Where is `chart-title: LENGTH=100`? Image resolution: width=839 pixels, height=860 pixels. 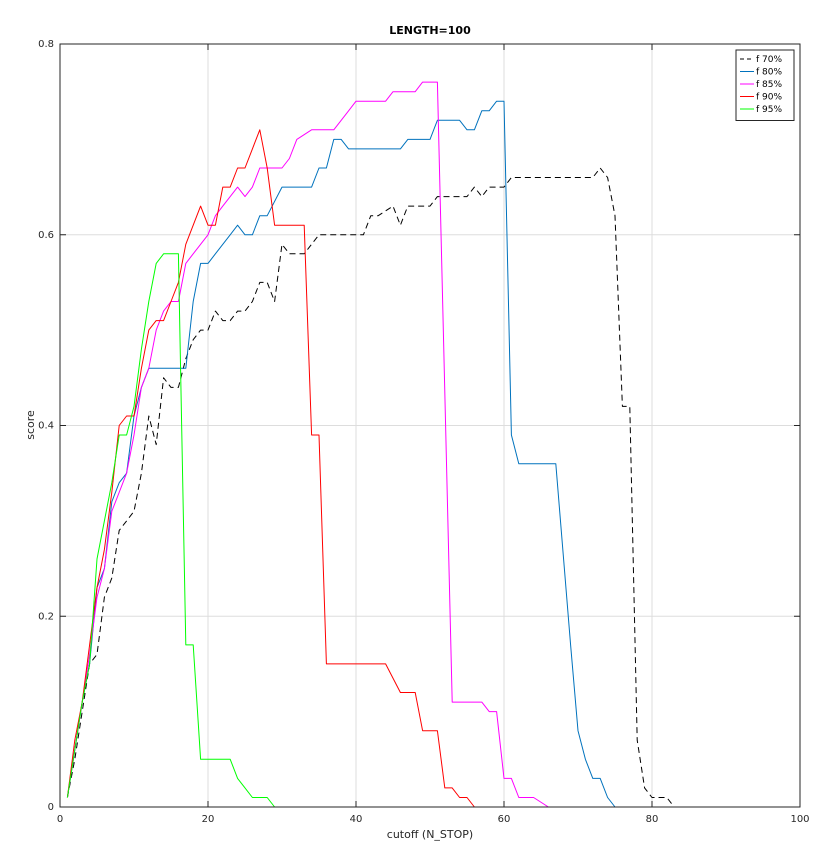 chart-title: LENGTH=100 is located at coordinates (430, 30).